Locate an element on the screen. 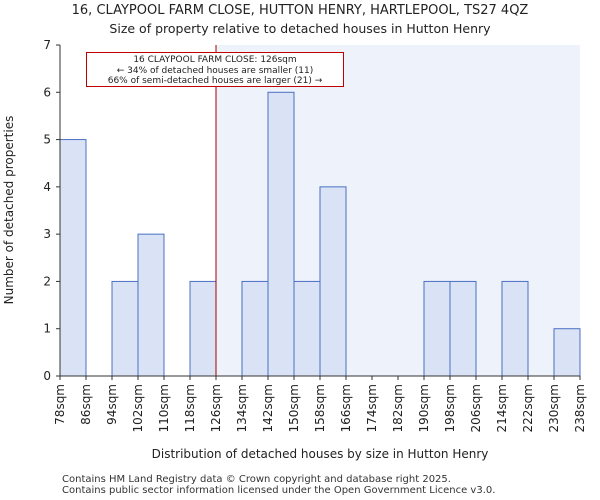 This screenshot has width=600, height=500. x-tick-label: 190sqm is located at coordinates (424, 408).